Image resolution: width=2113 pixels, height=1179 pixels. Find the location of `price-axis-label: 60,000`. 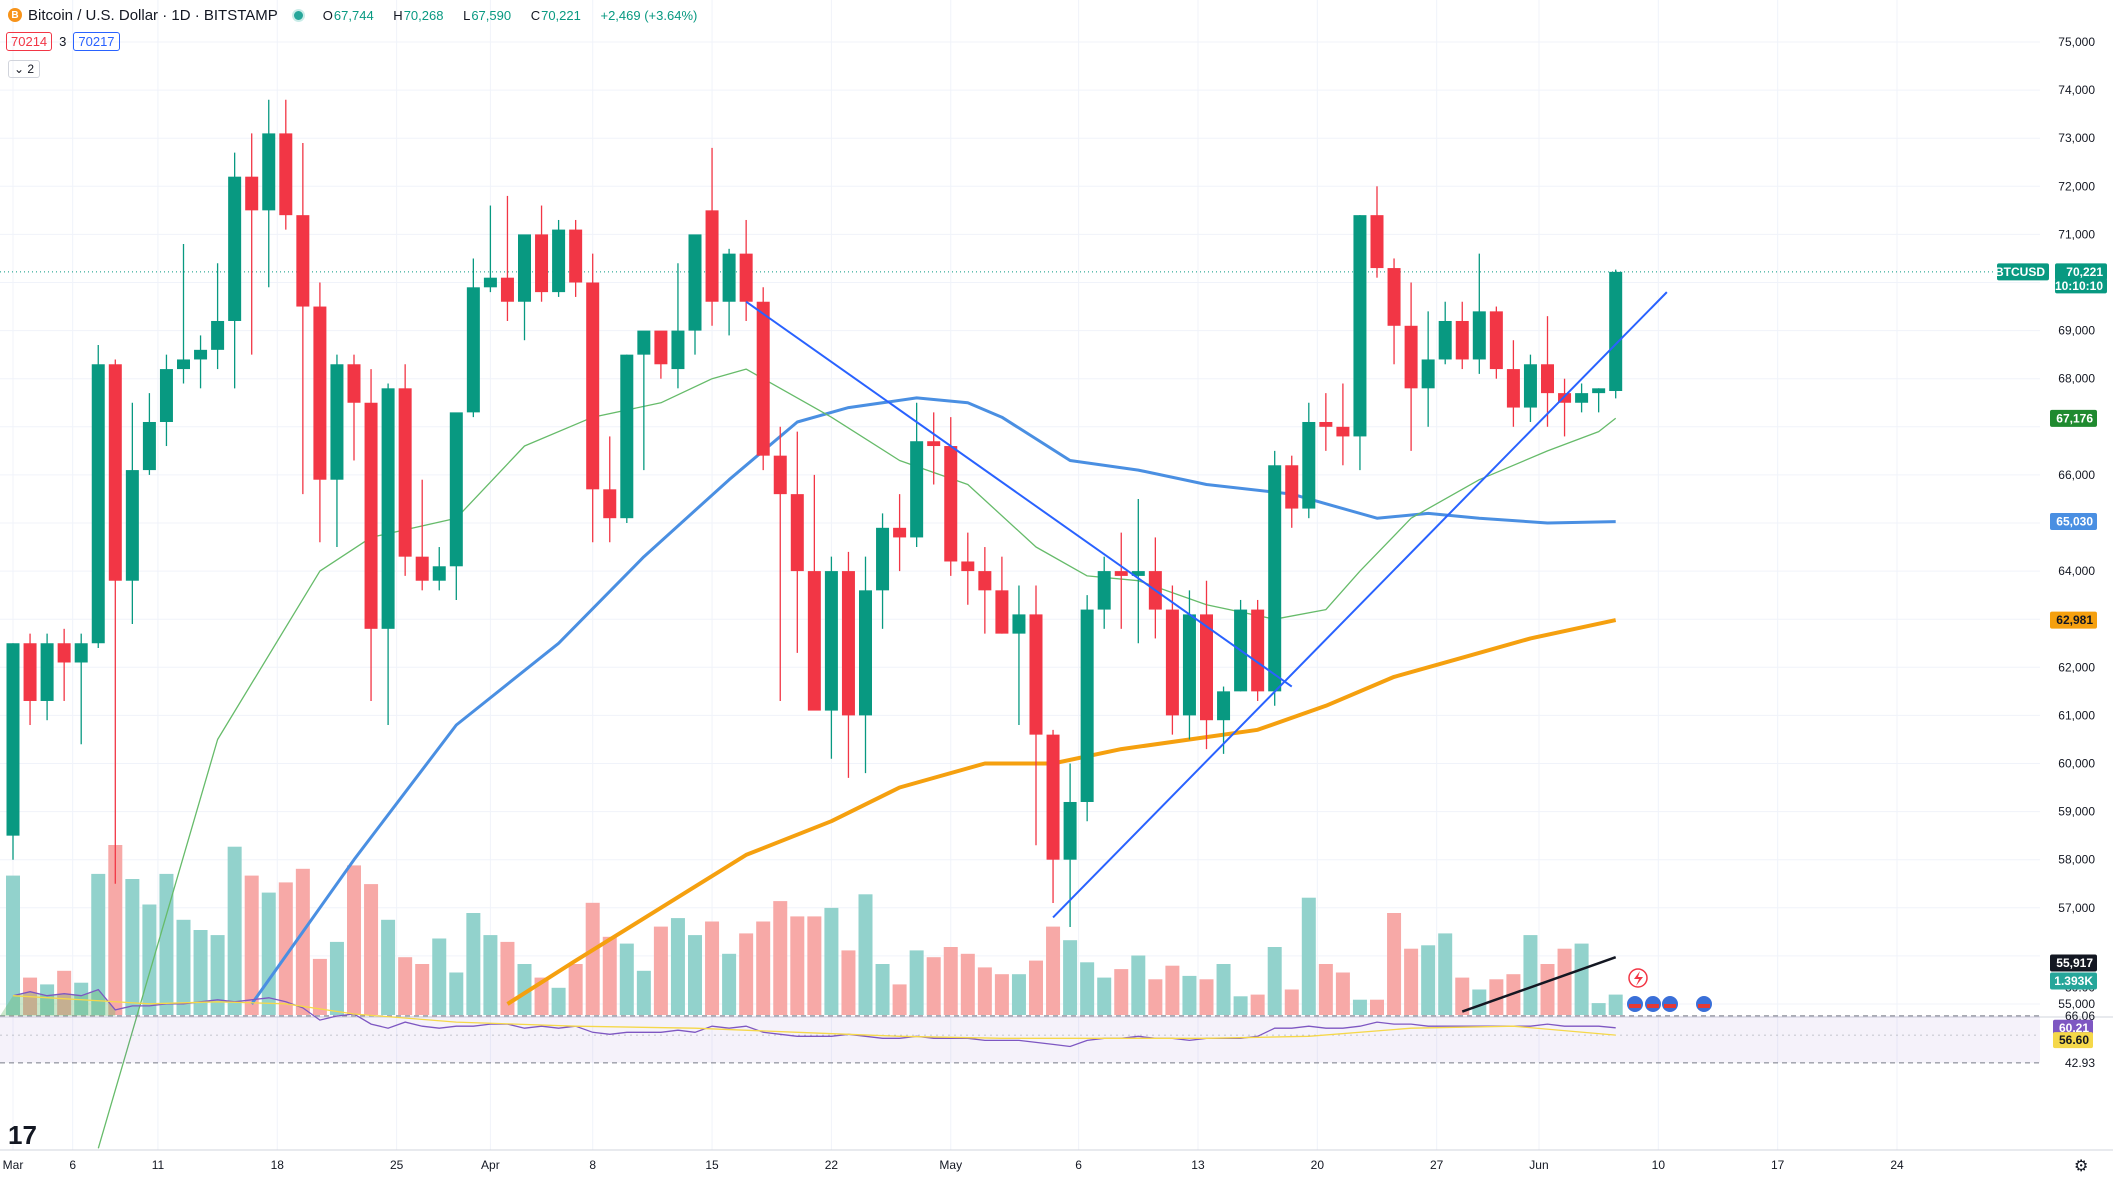

price-axis-label: 60,000 is located at coordinates (2076, 764).